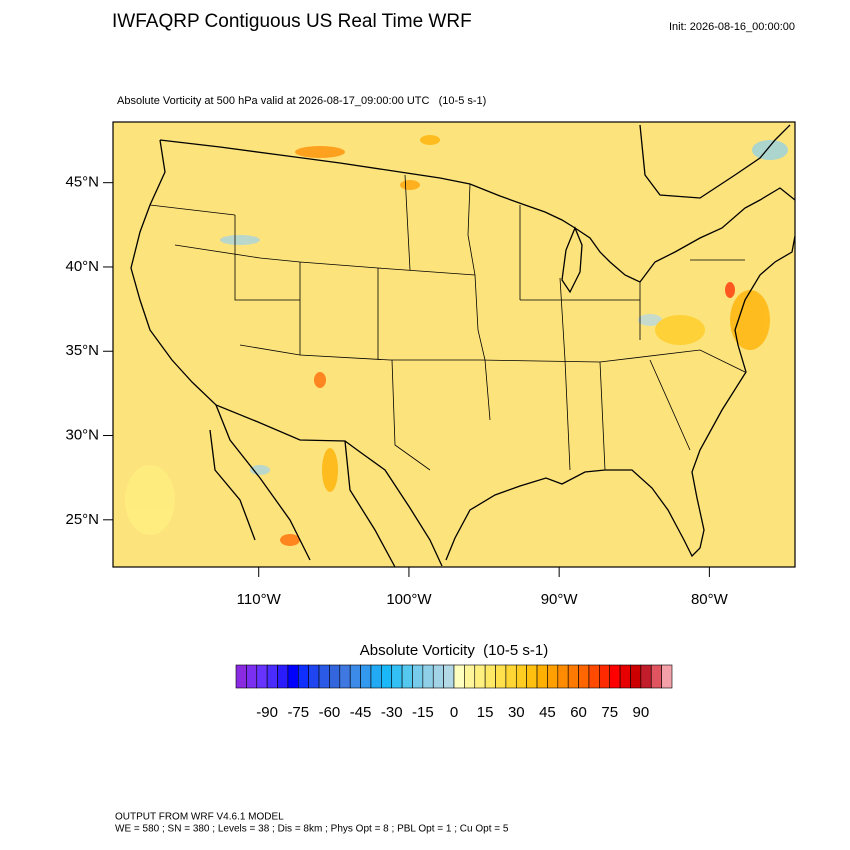 The width and height of the screenshot is (850, 850). I want to click on init-time: Init: 2026-08-16_00:00:00, so click(732, 27).